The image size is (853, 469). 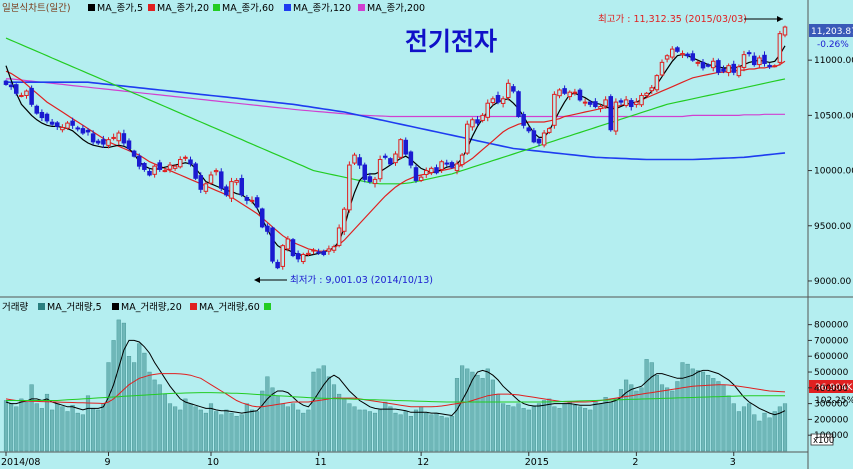 I want to click on legend-ma60-swatch, so click(x=216, y=7).